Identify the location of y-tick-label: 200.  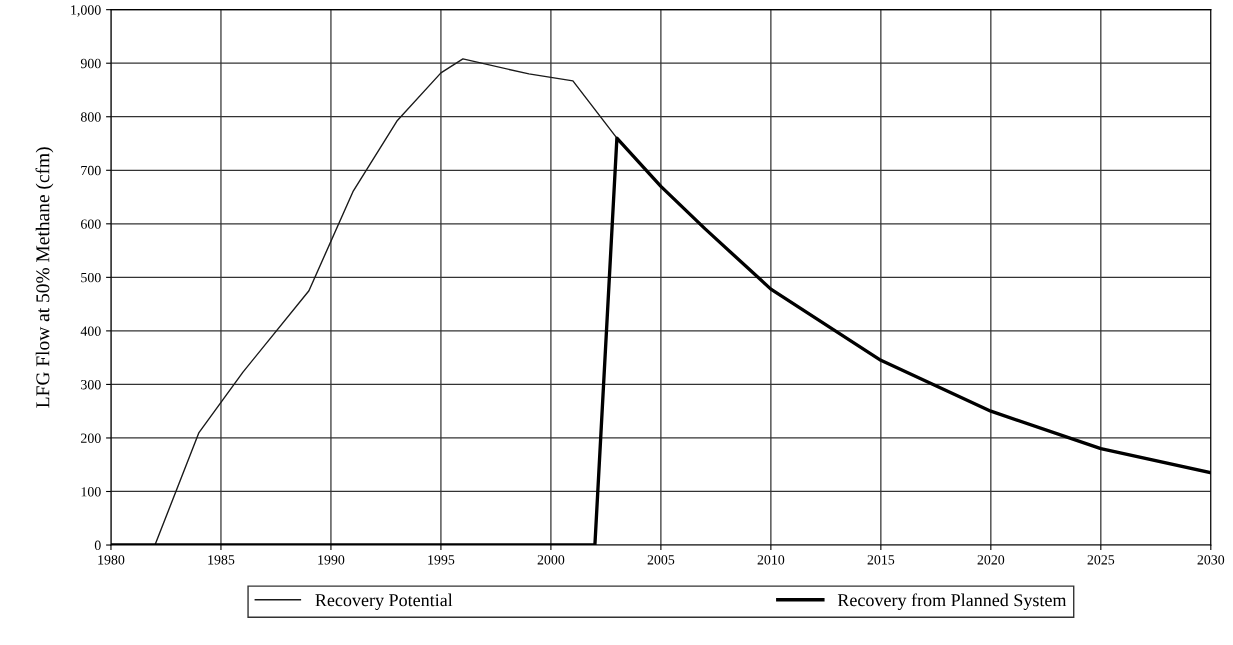
(91, 438).